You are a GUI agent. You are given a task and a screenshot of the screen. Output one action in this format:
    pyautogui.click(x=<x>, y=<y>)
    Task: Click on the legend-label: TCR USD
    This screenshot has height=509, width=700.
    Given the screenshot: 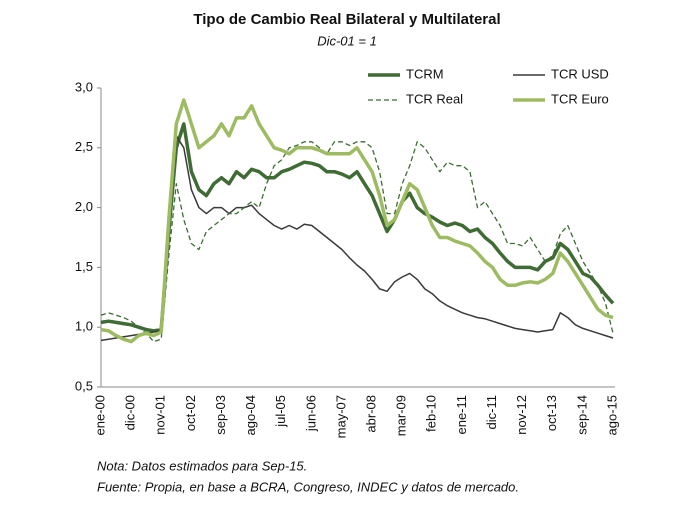 What is the action you would take?
    pyautogui.click(x=580, y=73)
    